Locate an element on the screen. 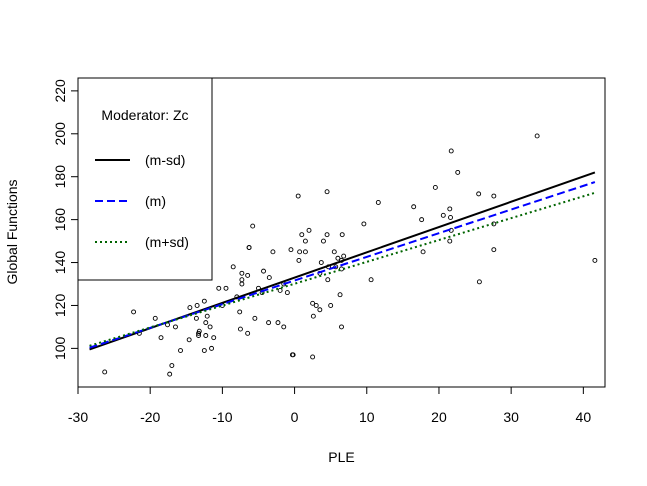 This screenshot has height=486, width=647. x-tick-label: 0 is located at coordinates (295, 417).